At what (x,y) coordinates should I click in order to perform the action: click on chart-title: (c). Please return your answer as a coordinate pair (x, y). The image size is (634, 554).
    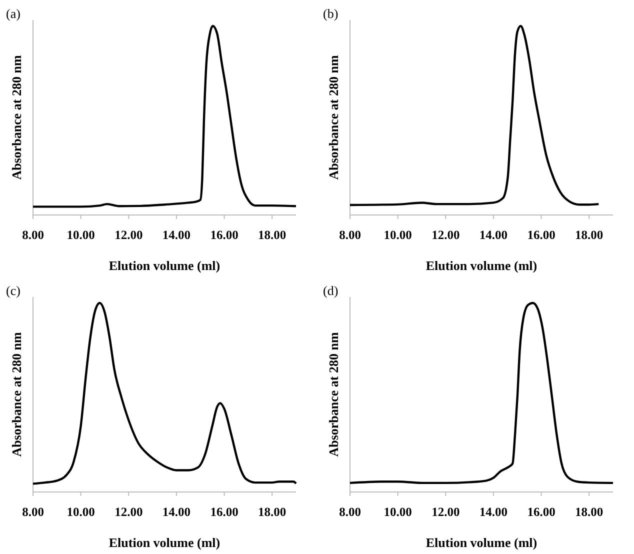
    Looking at the image, I should click on (13, 290).